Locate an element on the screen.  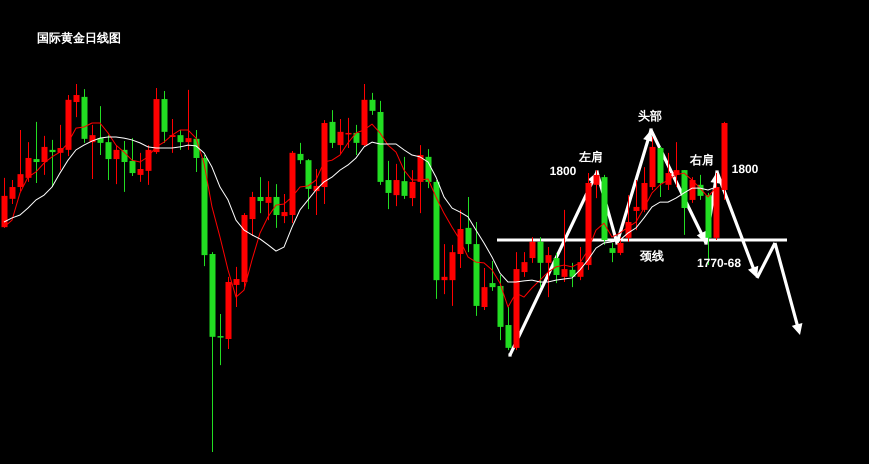
text: 1800 is located at coordinates (745, 169).